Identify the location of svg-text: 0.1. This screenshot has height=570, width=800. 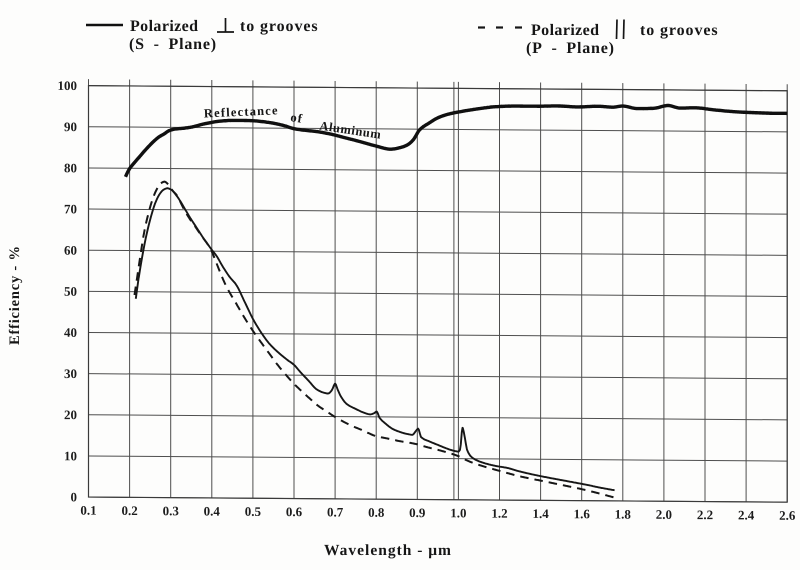
(88, 510).